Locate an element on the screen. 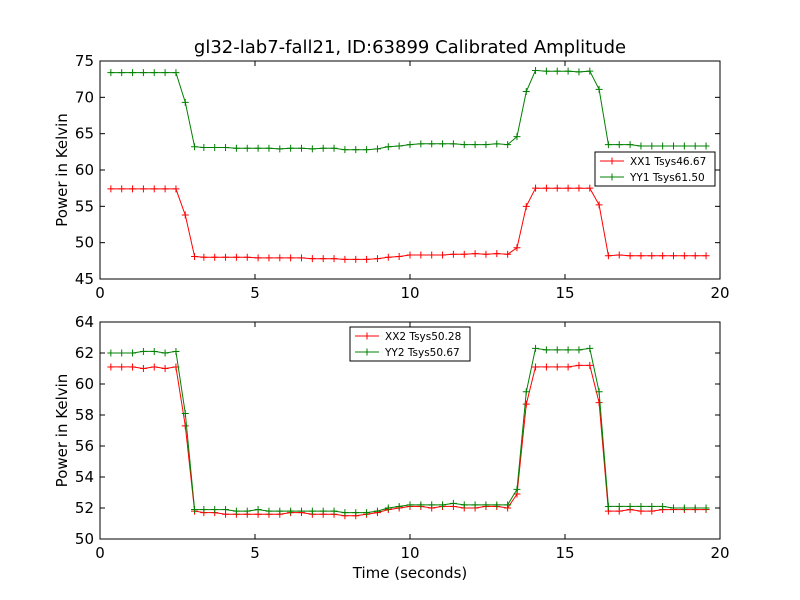 The image size is (800, 600). y-tick-label: 75 is located at coordinates (84, 61).